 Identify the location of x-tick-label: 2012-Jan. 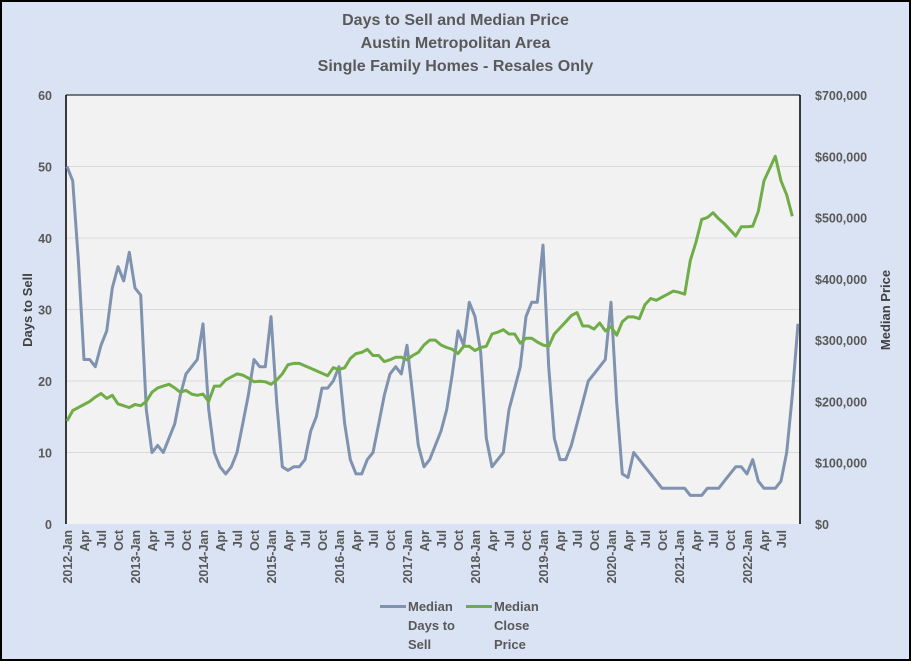
(68, 557).